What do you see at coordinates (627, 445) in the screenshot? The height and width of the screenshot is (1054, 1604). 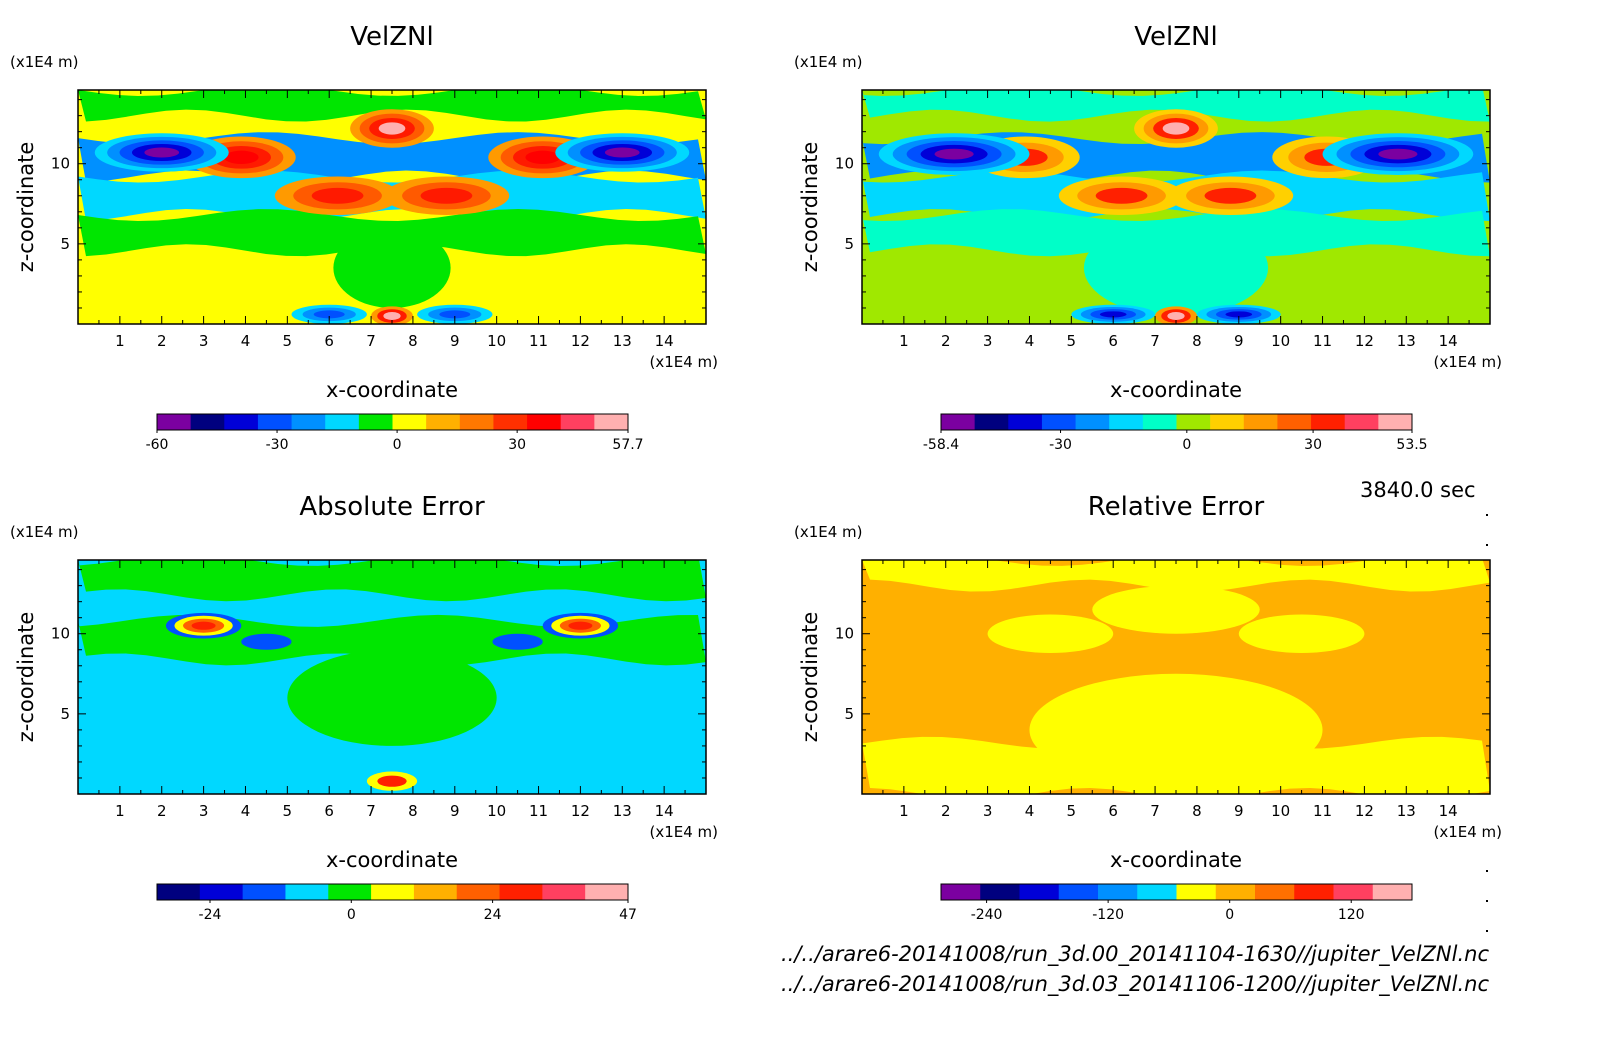 I see `colorbar-tick-label: 57.7` at bounding box center [627, 445].